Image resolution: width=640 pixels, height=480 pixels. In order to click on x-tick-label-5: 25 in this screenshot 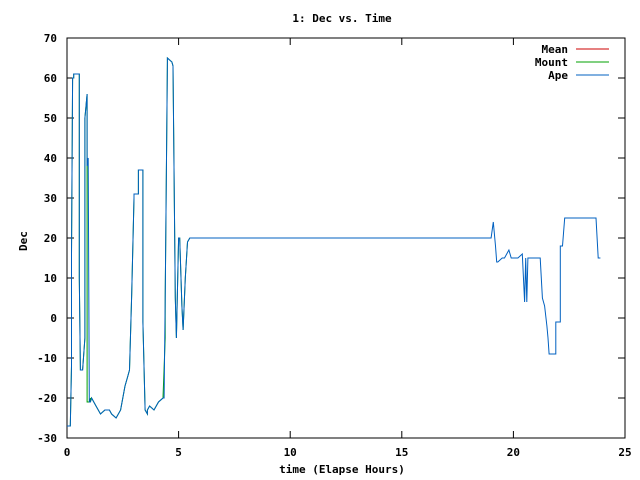, I will do `click(624, 452)`.